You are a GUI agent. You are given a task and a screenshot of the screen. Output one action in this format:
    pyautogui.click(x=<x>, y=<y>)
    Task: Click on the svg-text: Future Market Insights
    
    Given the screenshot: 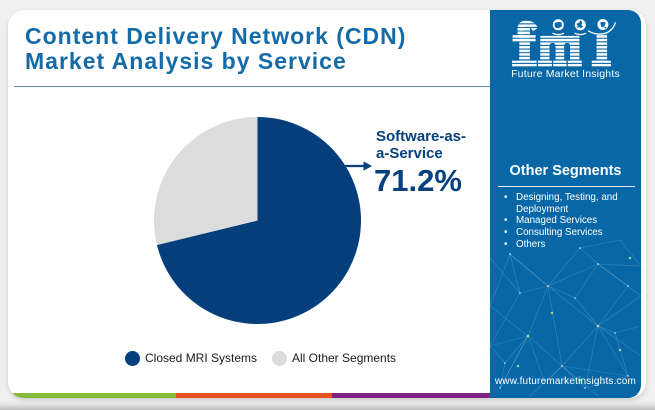 What is the action you would take?
    pyautogui.click(x=565, y=74)
    